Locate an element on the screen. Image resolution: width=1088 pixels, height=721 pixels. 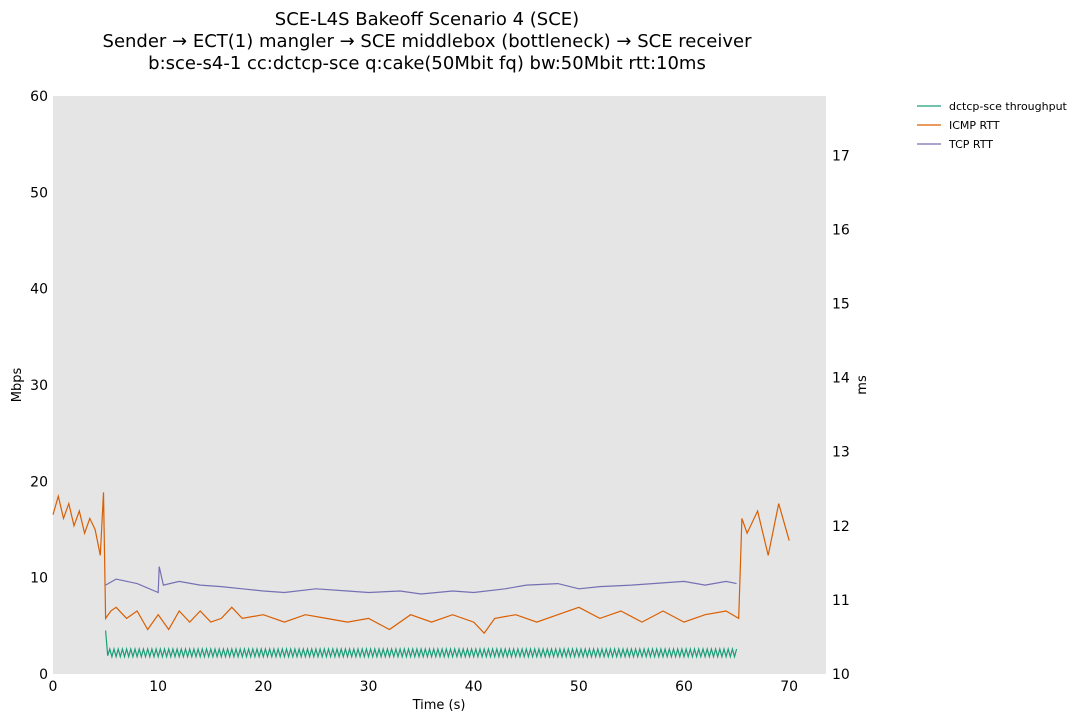
title-line-1: SCE-L4S Bakeoff Scenario 4 (SCE) is located at coordinates (427, 19).